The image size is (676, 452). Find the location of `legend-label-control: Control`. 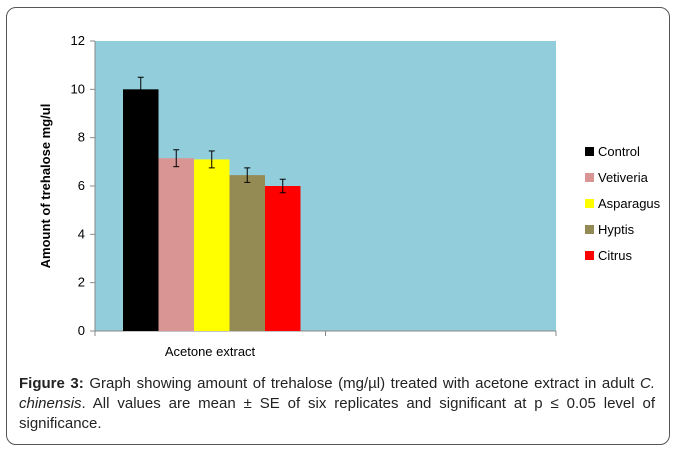

legend-label-control: Control is located at coordinates (619, 151).